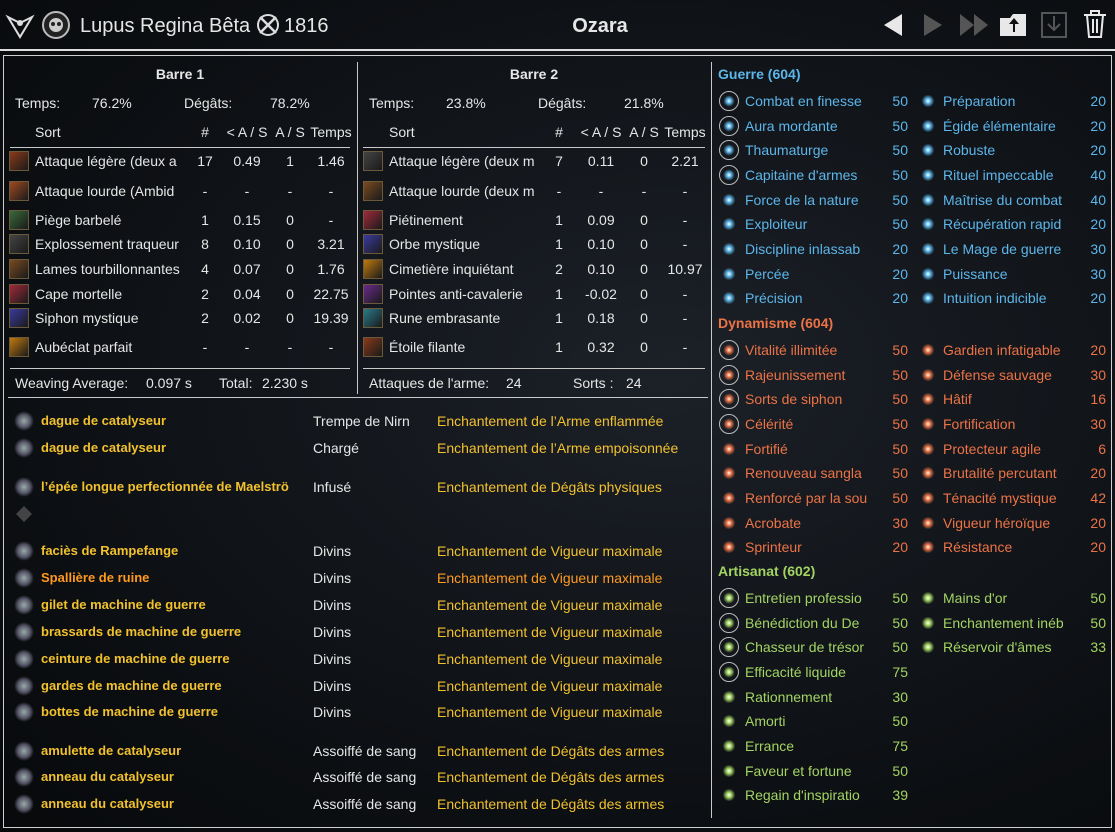 The height and width of the screenshot is (832, 1115). What do you see at coordinates (802, 622) in the screenshot?
I see `star-name: Bénédiction du De` at bounding box center [802, 622].